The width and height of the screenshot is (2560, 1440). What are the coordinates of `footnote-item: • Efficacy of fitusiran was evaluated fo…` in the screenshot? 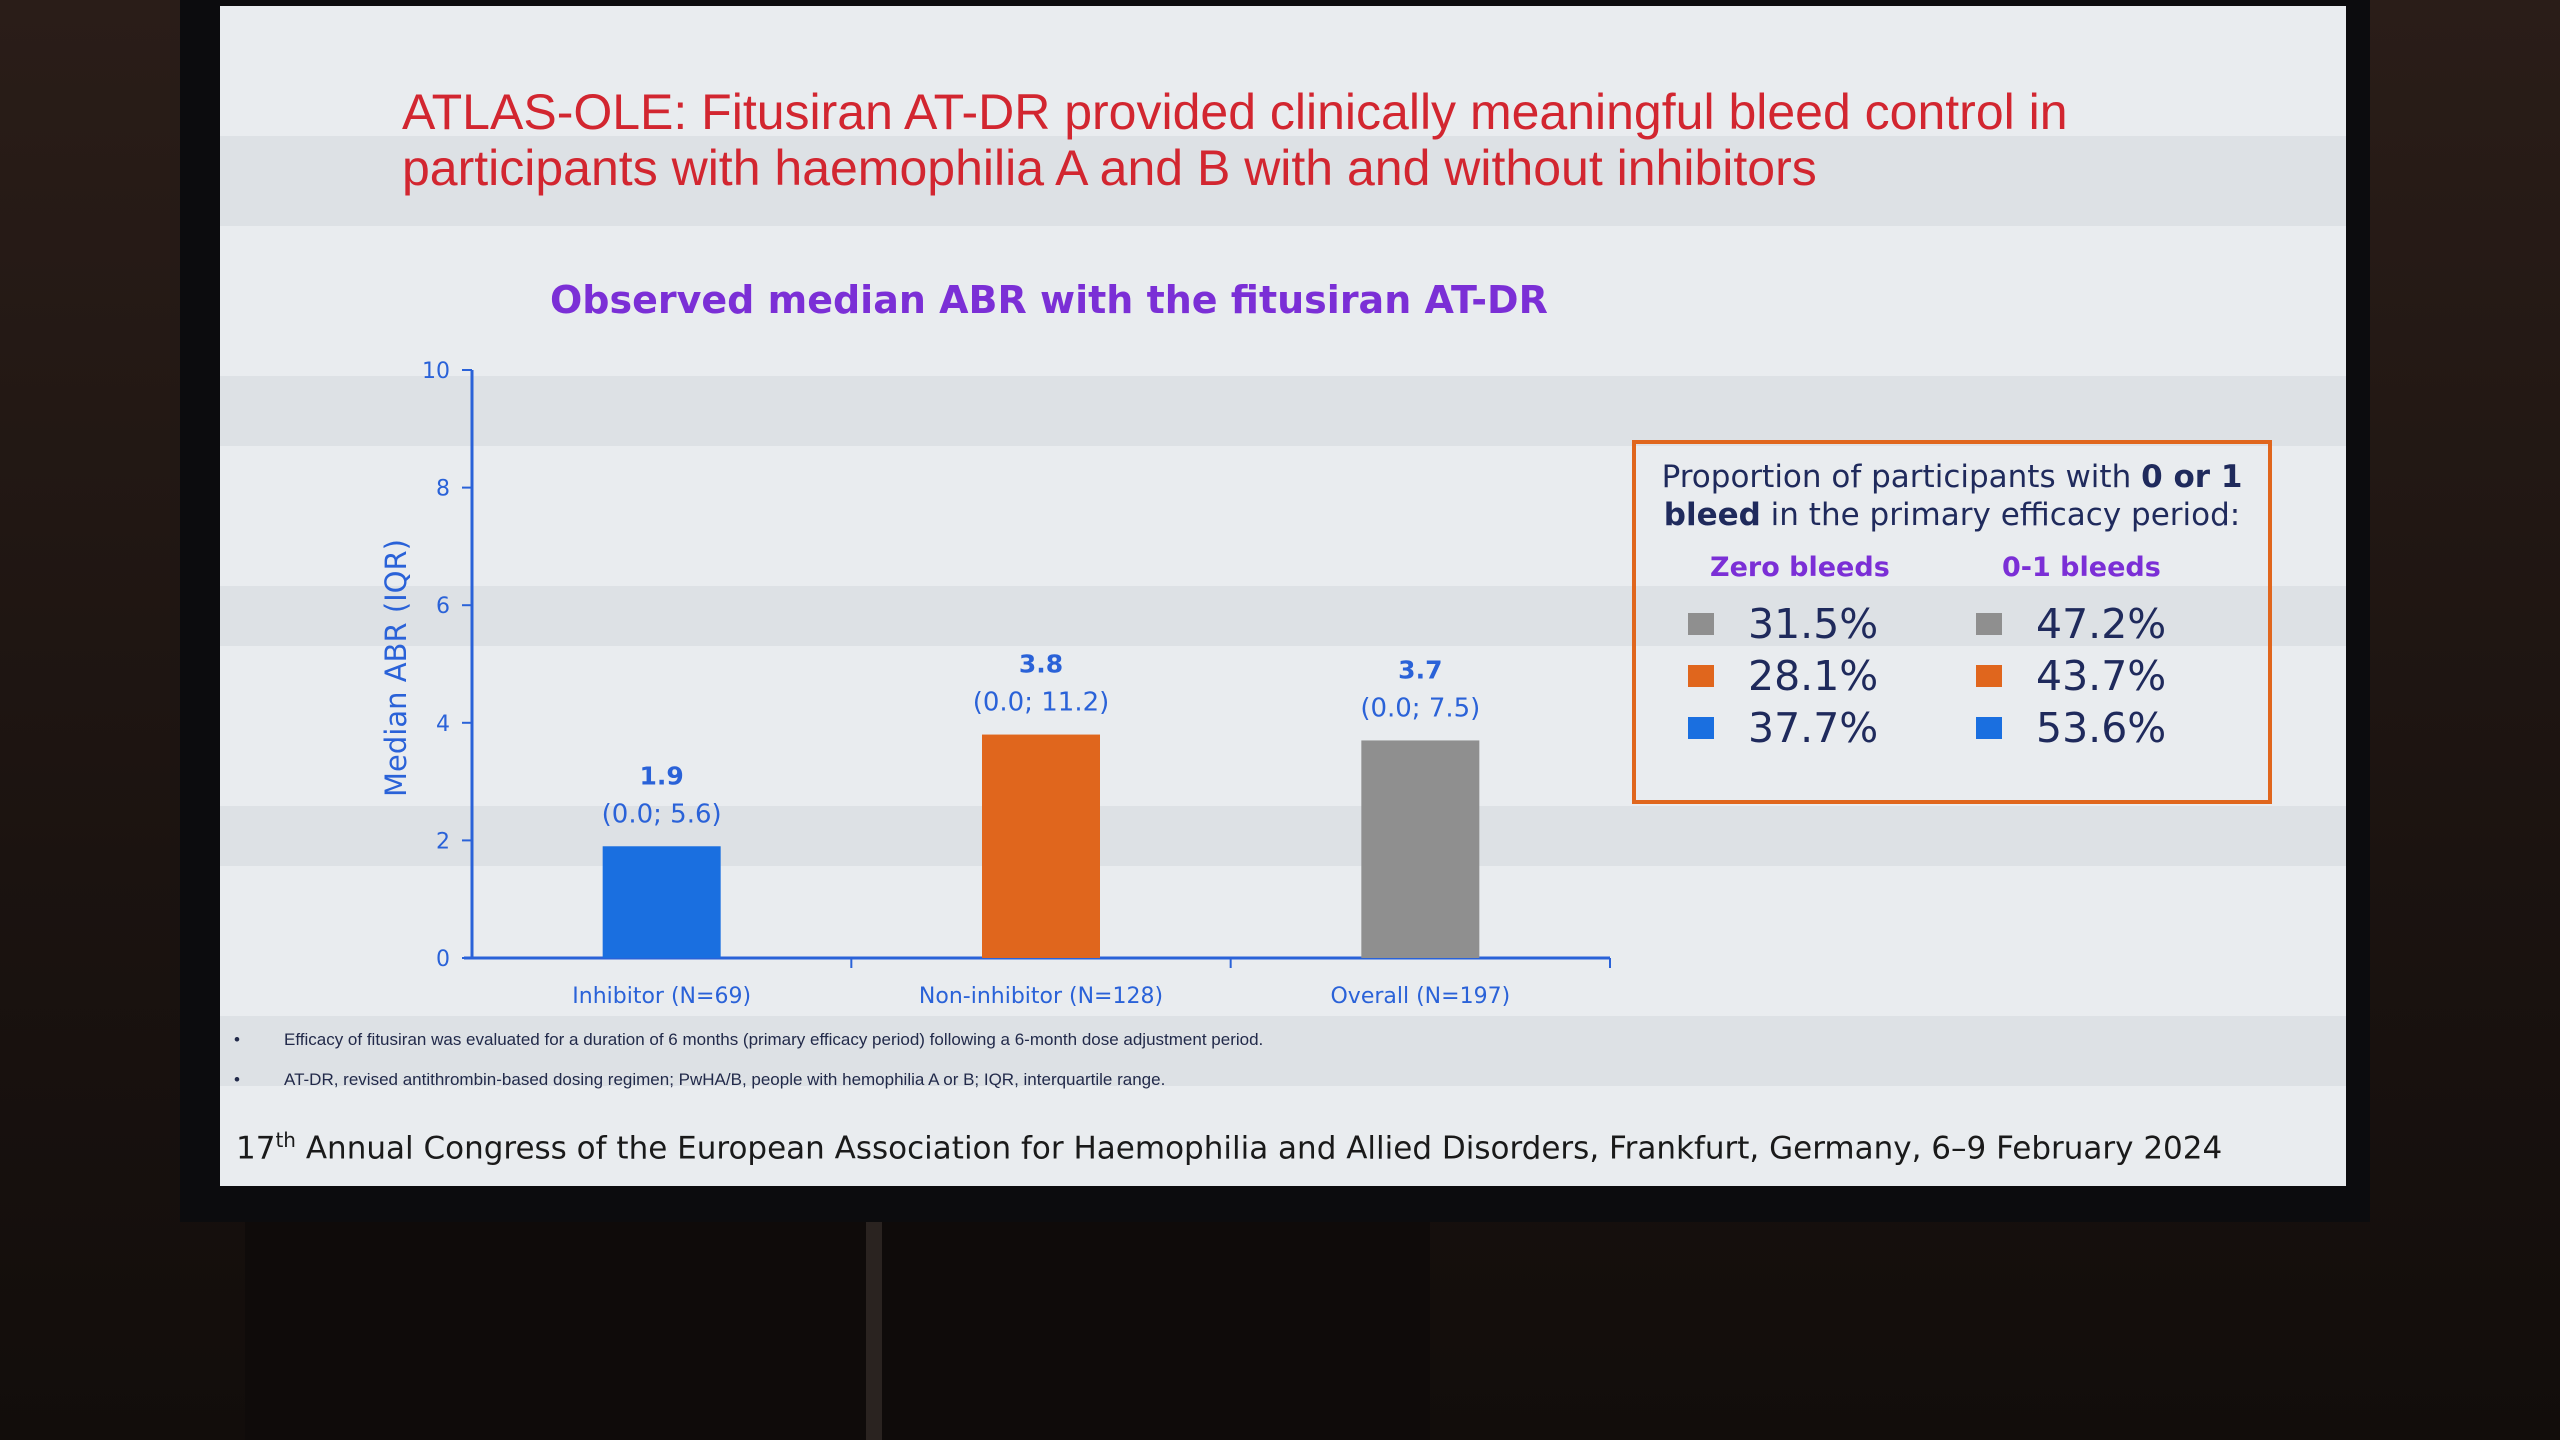 It's located at (1134, 1050).